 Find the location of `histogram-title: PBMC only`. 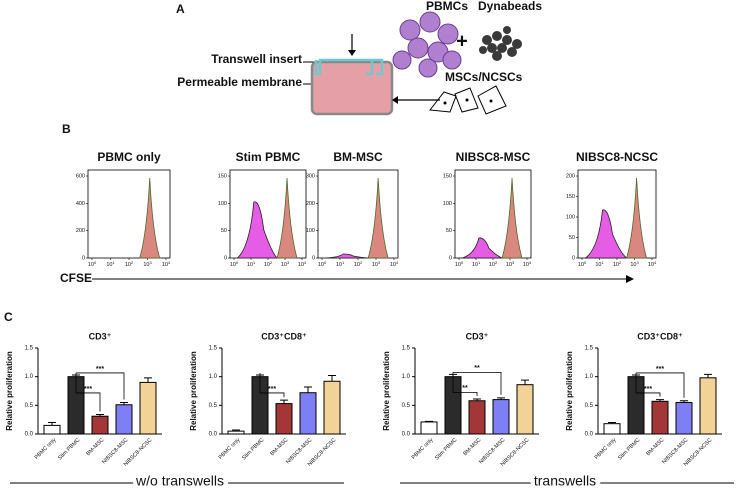

histogram-title: PBMC only is located at coordinates (129, 157).